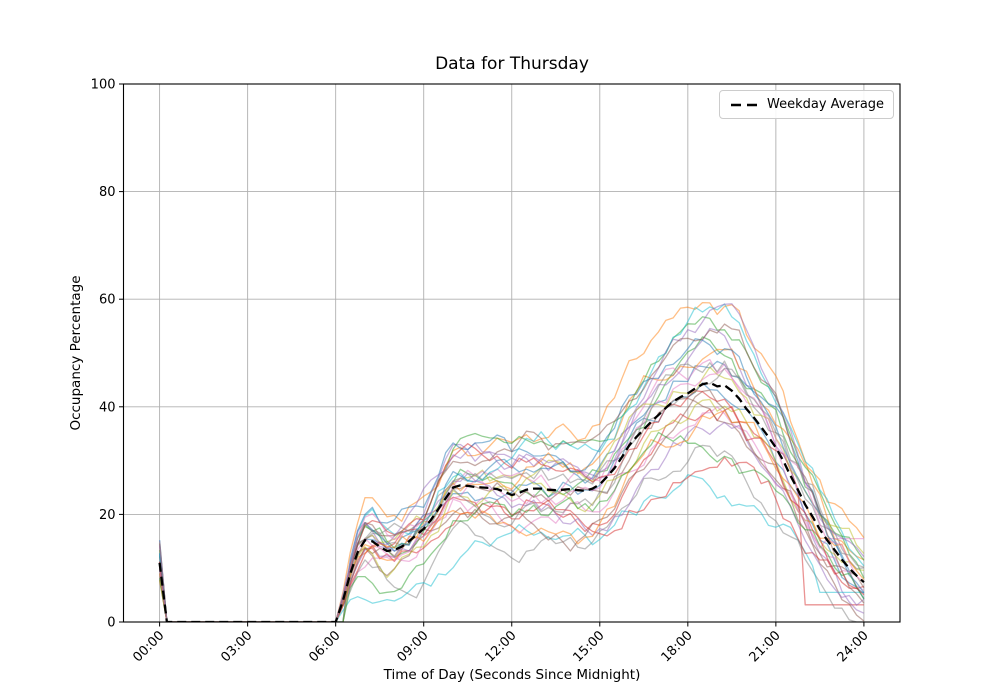 This screenshot has width=1000, height=700. Describe the element at coordinates (107, 407) in the screenshot. I see `y-tick-label: 40` at that location.